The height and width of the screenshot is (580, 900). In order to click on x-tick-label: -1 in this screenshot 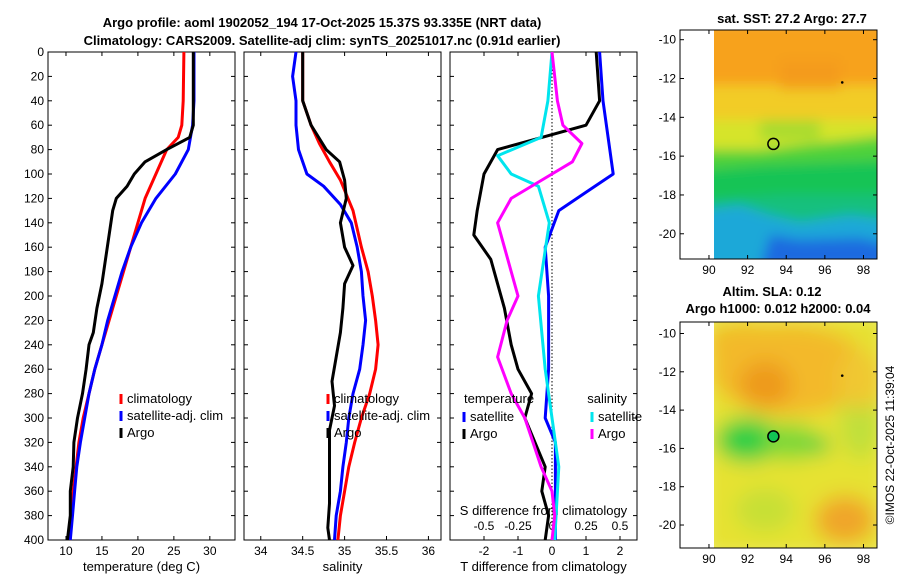, I will do `click(518, 551)`.